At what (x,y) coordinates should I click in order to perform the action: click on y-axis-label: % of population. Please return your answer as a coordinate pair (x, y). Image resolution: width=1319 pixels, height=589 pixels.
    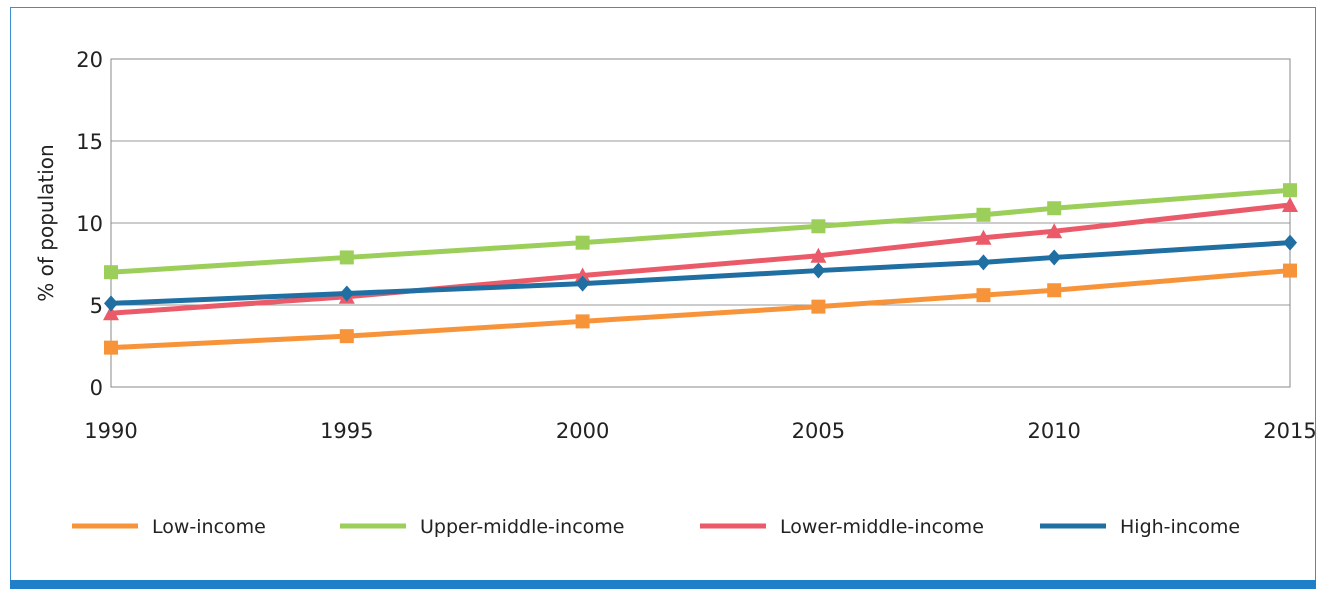
    Looking at the image, I should click on (46, 222).